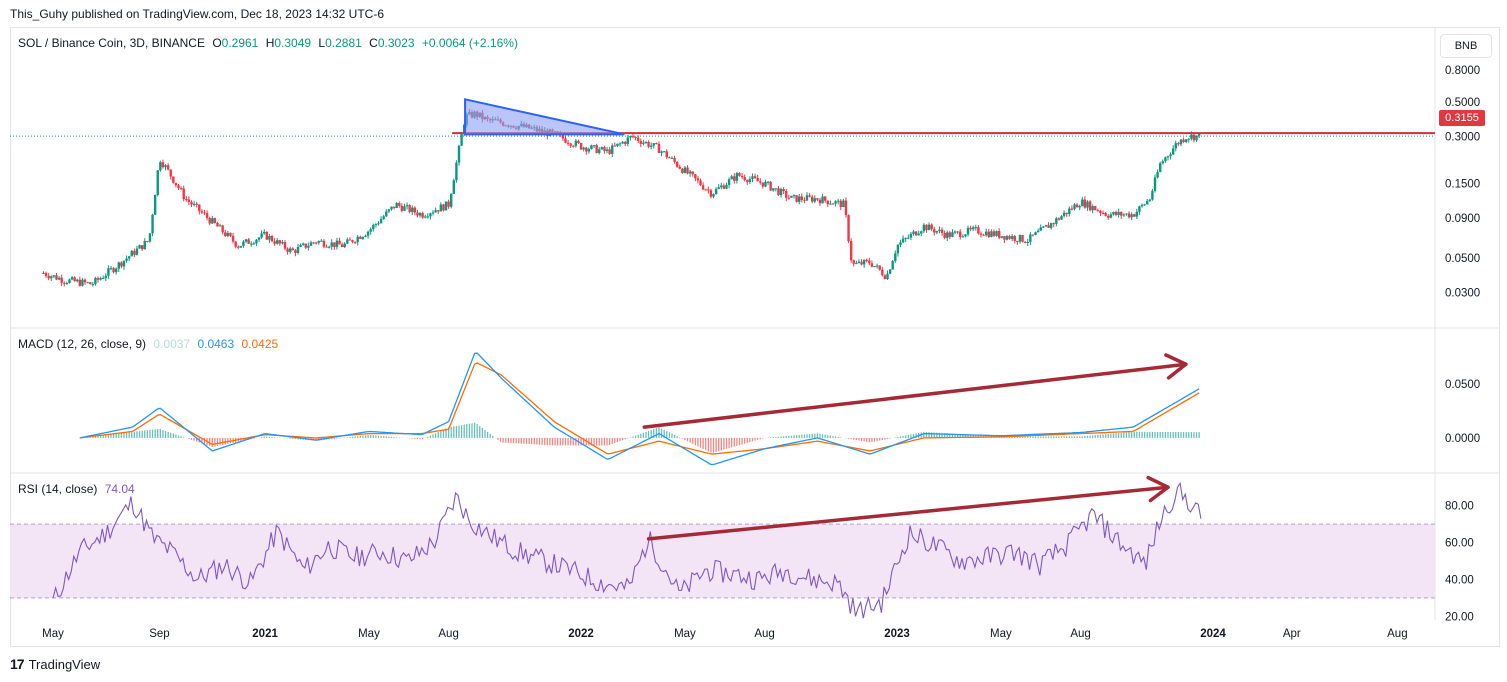  I want to click on price-tick-label: 0.1500, so click(1462, 185).